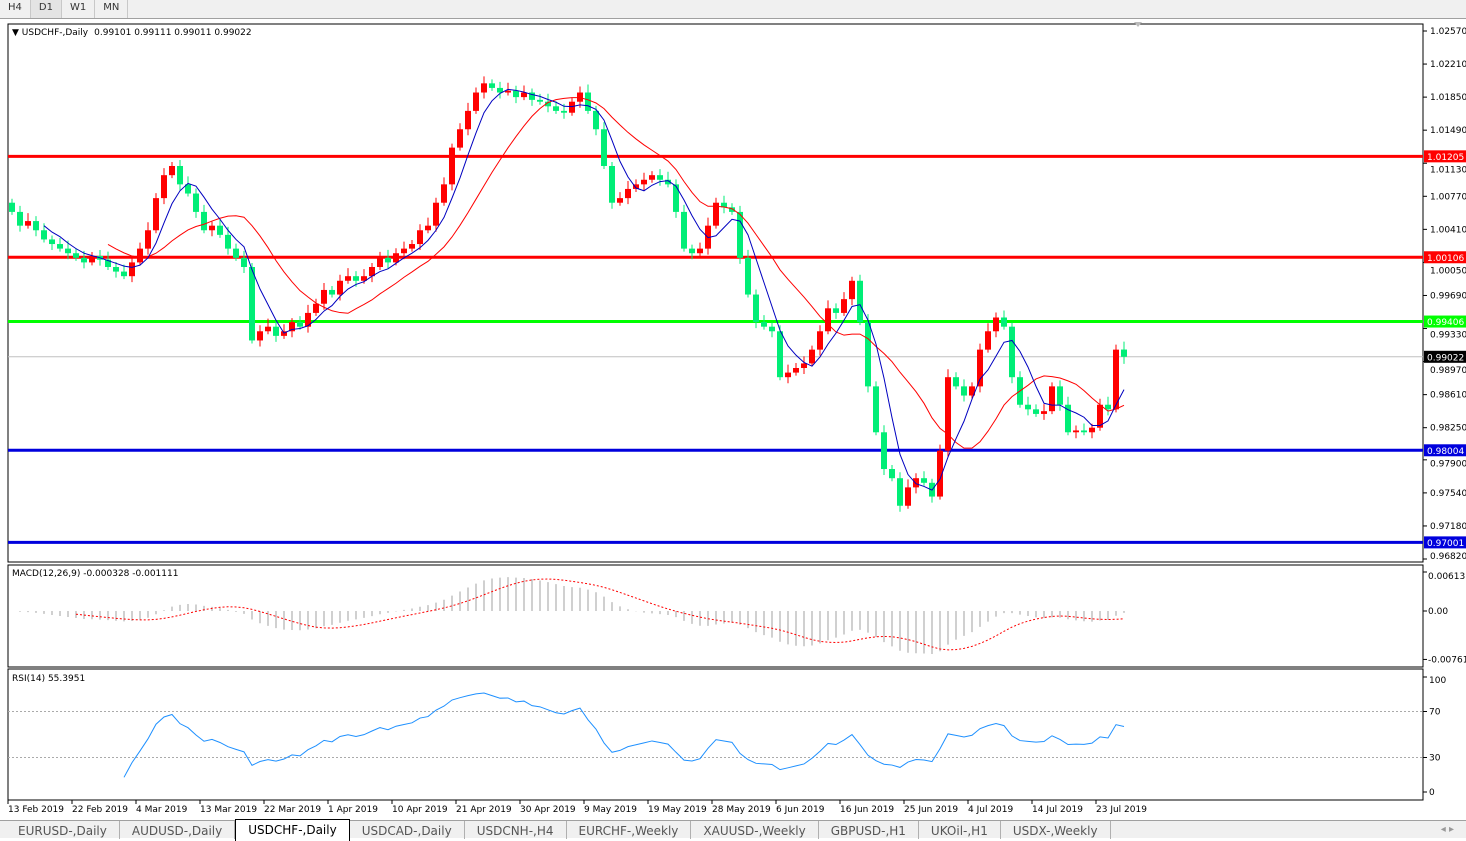 The width and height of the screenshot is (1466, 841). Describe the element at coordinates (79, 9) in the screenshot. I see `timeframe-w1: W1` at that location.